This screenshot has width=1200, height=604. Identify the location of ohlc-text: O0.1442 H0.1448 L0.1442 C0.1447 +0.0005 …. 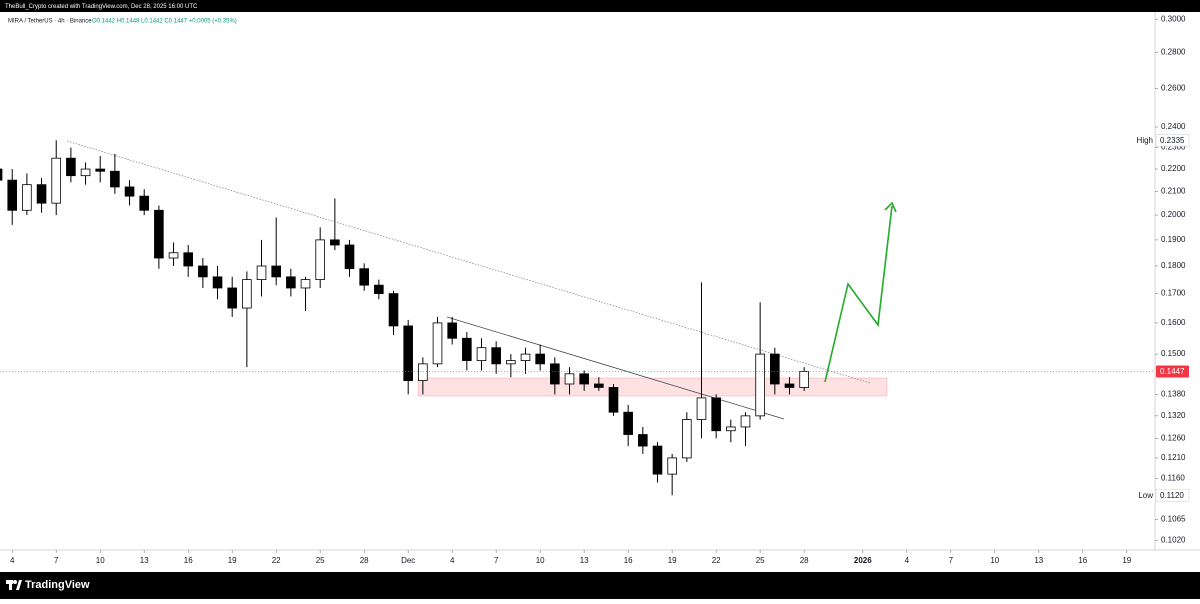
(164, 22).